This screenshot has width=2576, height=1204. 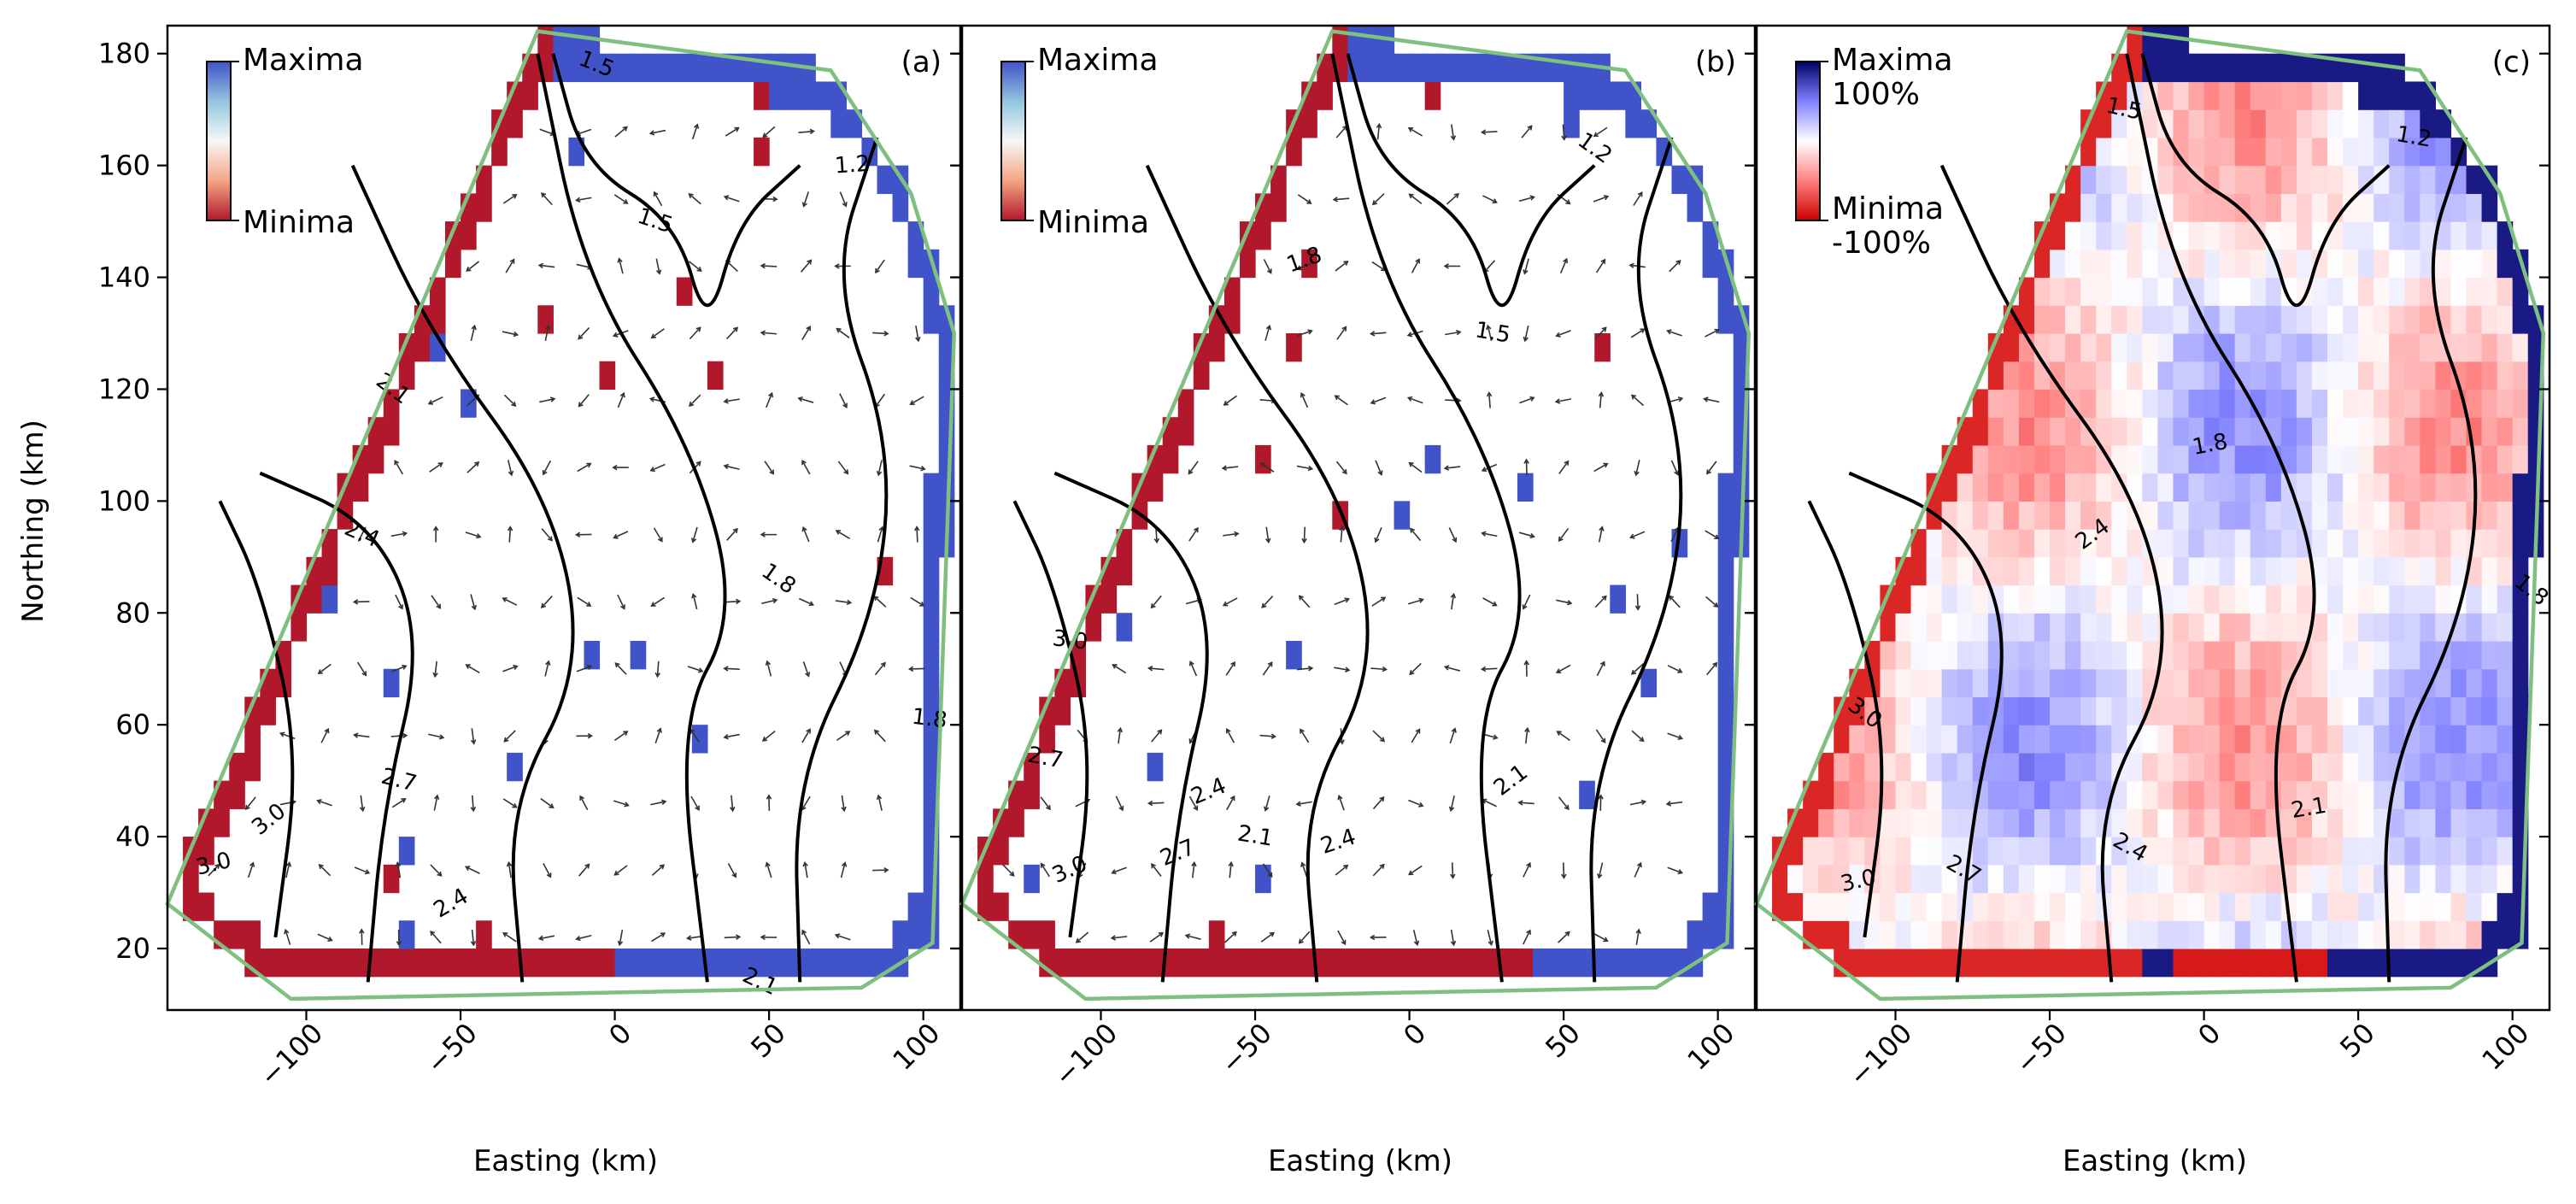 What do you see at coordinates (2511, 62) in the screenshot?
I see `panel-label: (c)` at bounding box center [2511, 62].